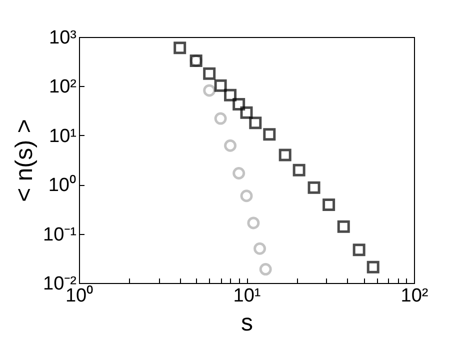  I want to click on y-tick-label: 10⁰, so click(62, 185).